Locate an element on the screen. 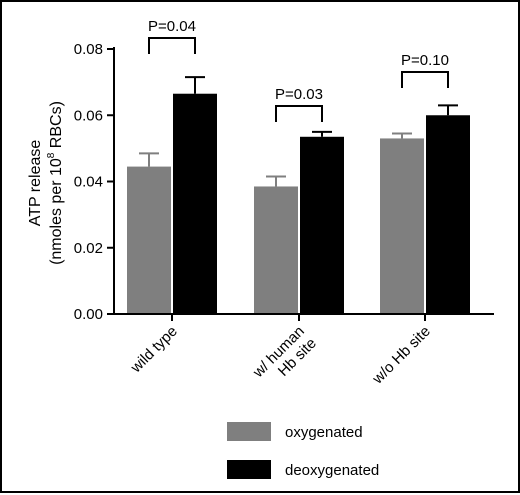 This screenshot has height=495, width=520. error-bars-layer is located at coordinates (298, 131).